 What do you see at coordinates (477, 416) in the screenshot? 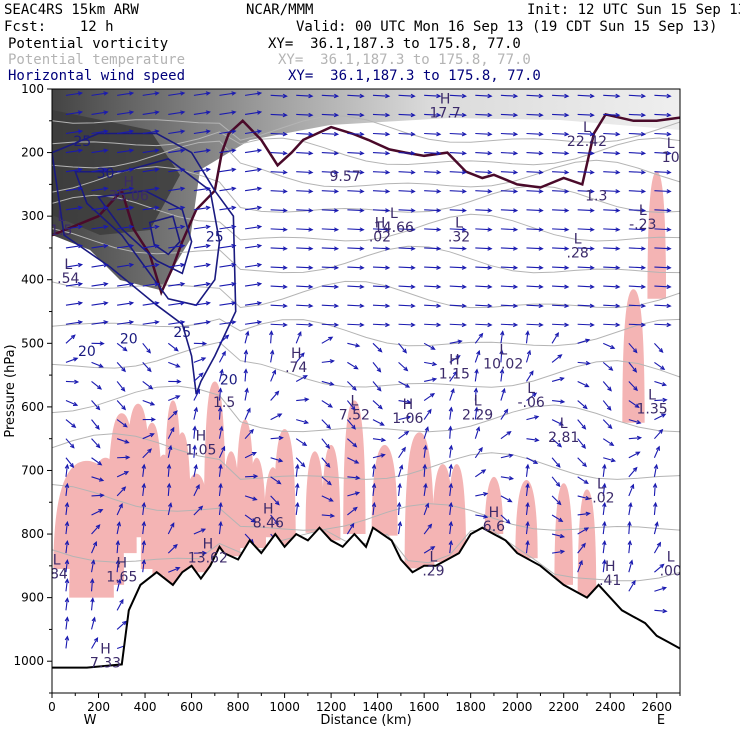
I see `extremum-value: 2.29` at bounding box center [477, 416].